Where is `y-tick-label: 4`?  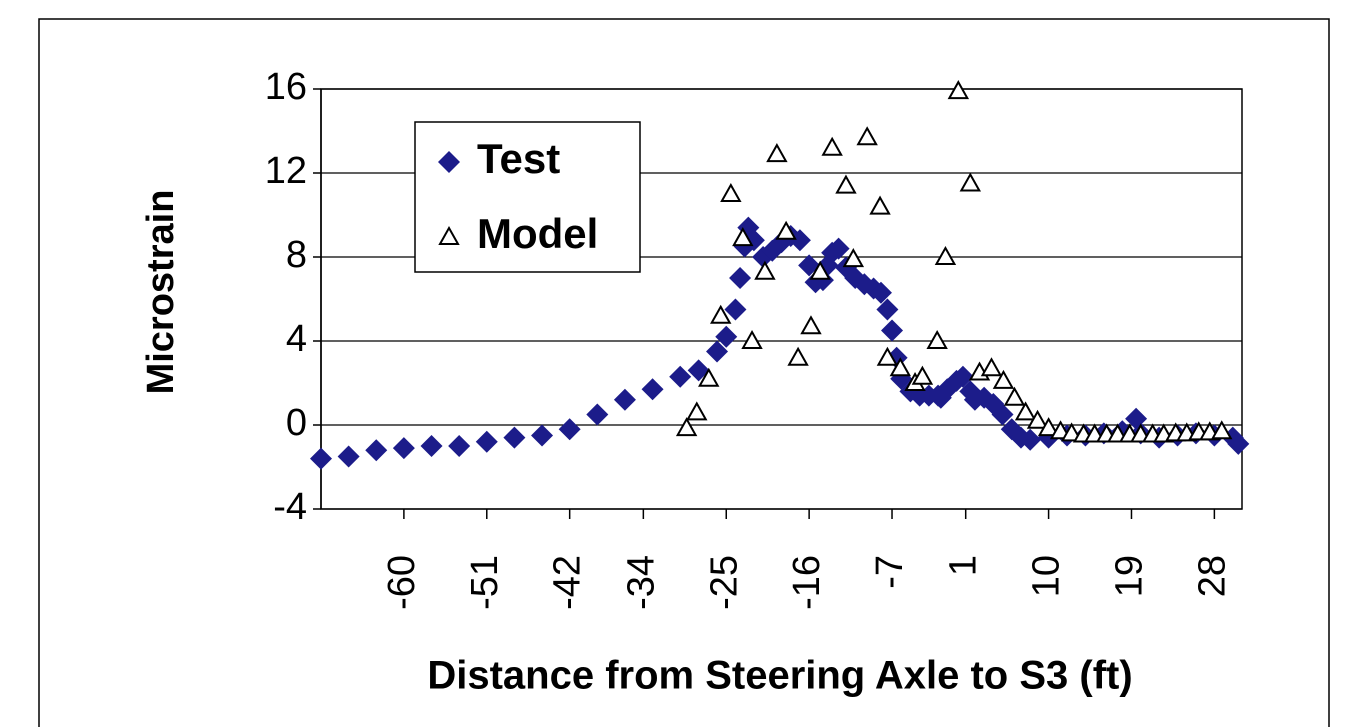
y-tick-label: 4 is located at coordinates (296, 339).